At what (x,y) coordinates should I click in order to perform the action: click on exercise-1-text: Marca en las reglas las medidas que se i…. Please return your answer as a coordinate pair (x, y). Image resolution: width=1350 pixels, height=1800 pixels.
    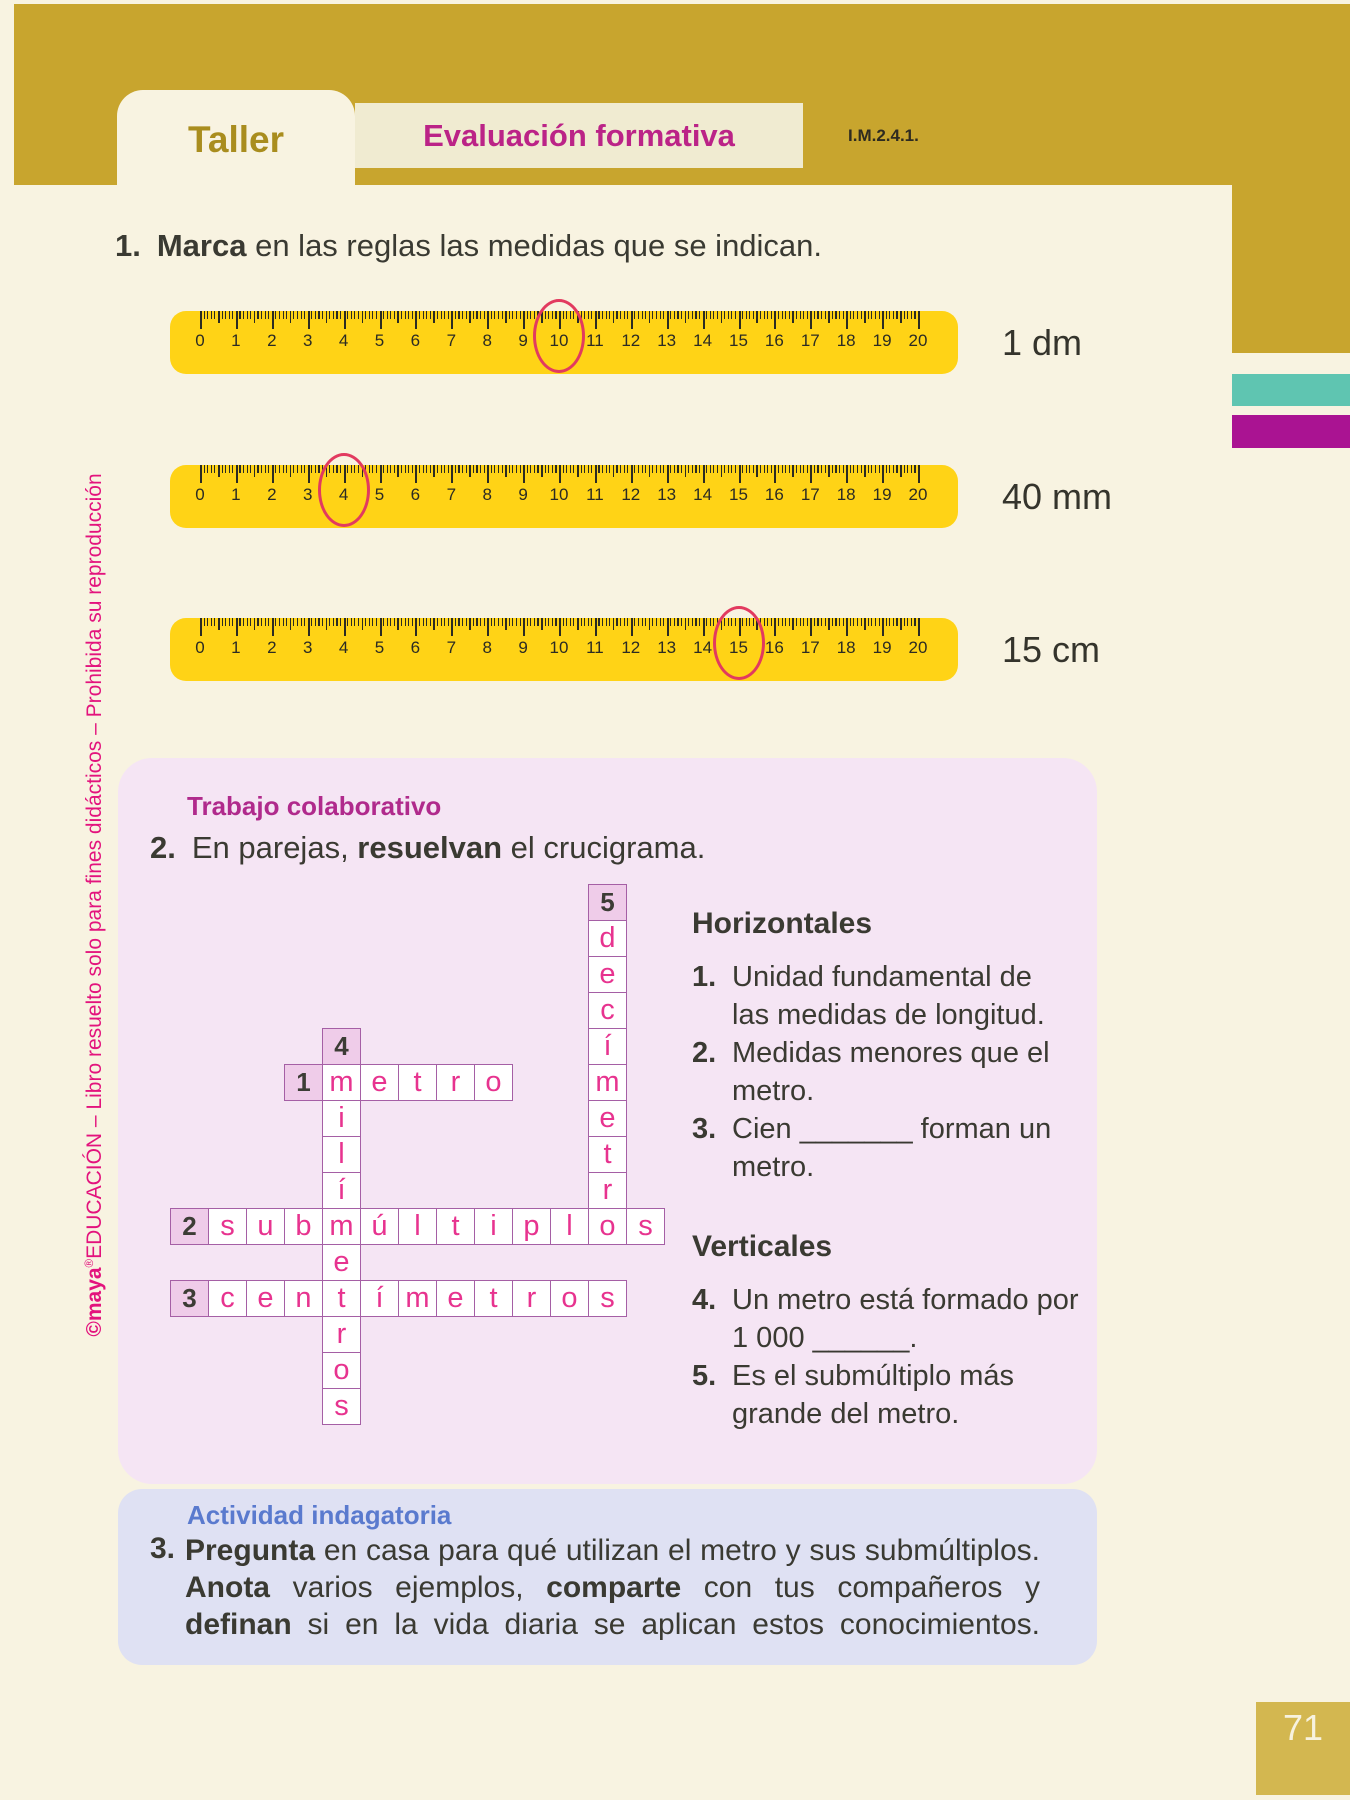
    Looking at the image, I should click on (489, 245).